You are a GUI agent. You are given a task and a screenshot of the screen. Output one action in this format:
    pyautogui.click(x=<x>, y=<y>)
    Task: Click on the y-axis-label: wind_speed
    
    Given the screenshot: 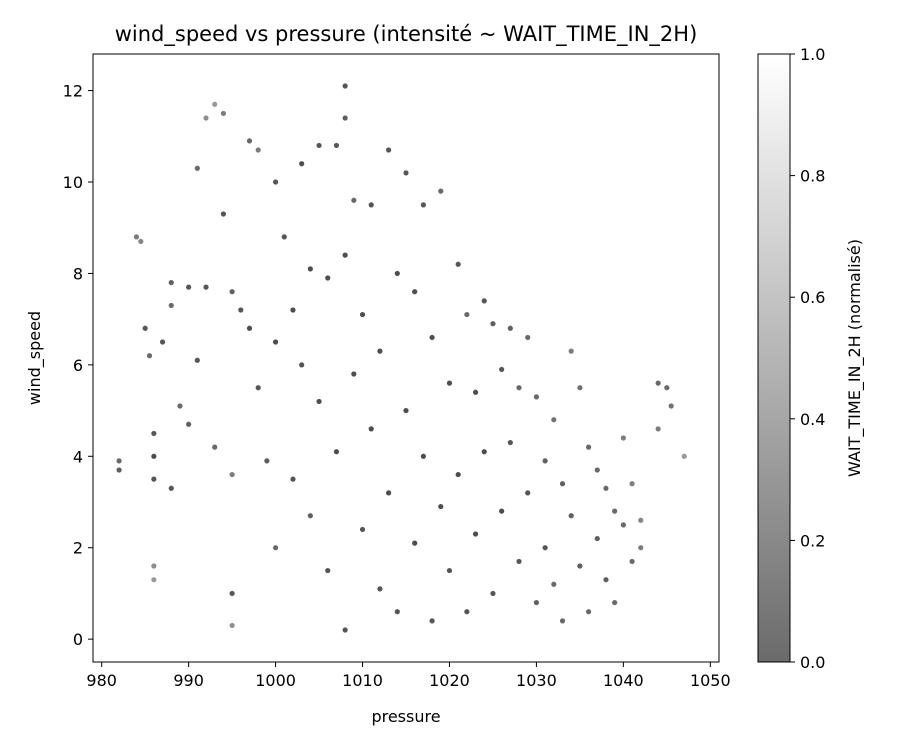 What is the action you would take?
    pyautogui.click(x=35, y=358)
    